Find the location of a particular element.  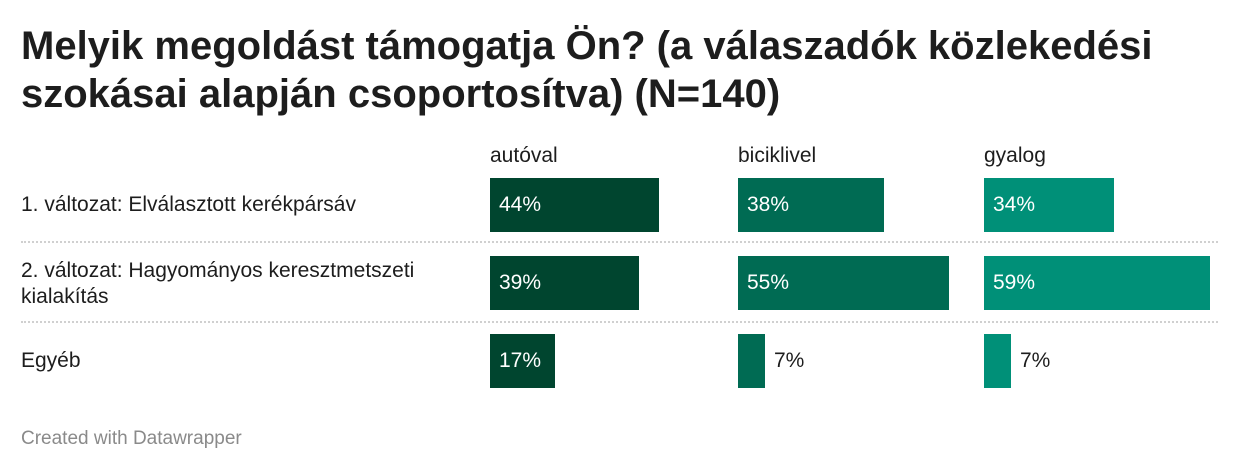

column-header-biciklivel: biciklivel is located at coordinates (777, 155).